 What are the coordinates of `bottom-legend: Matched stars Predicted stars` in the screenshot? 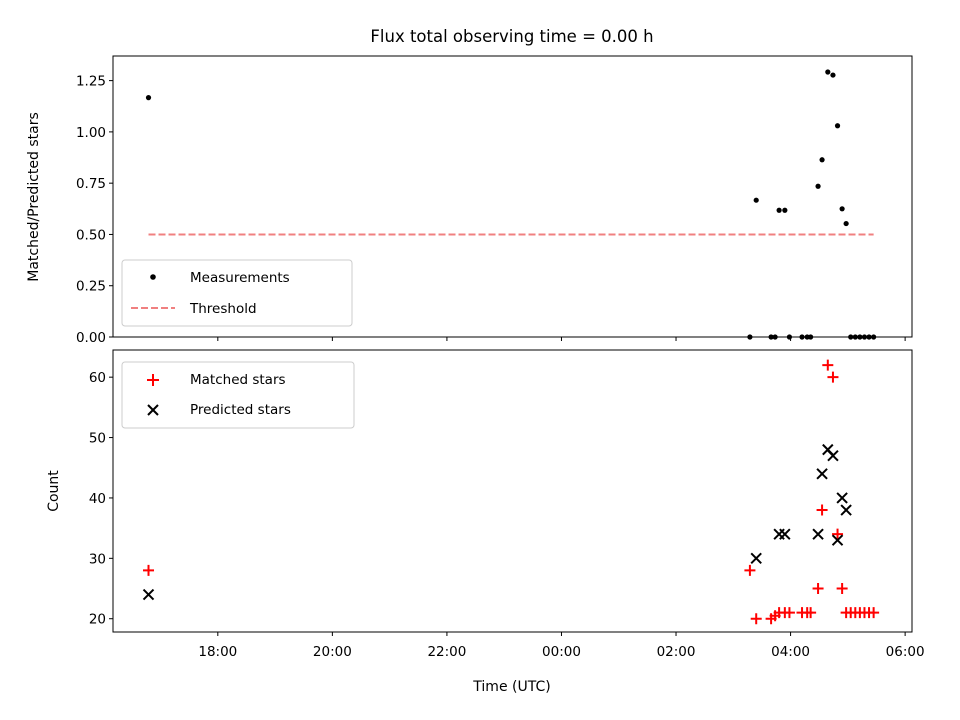 It's located at (238, 395).